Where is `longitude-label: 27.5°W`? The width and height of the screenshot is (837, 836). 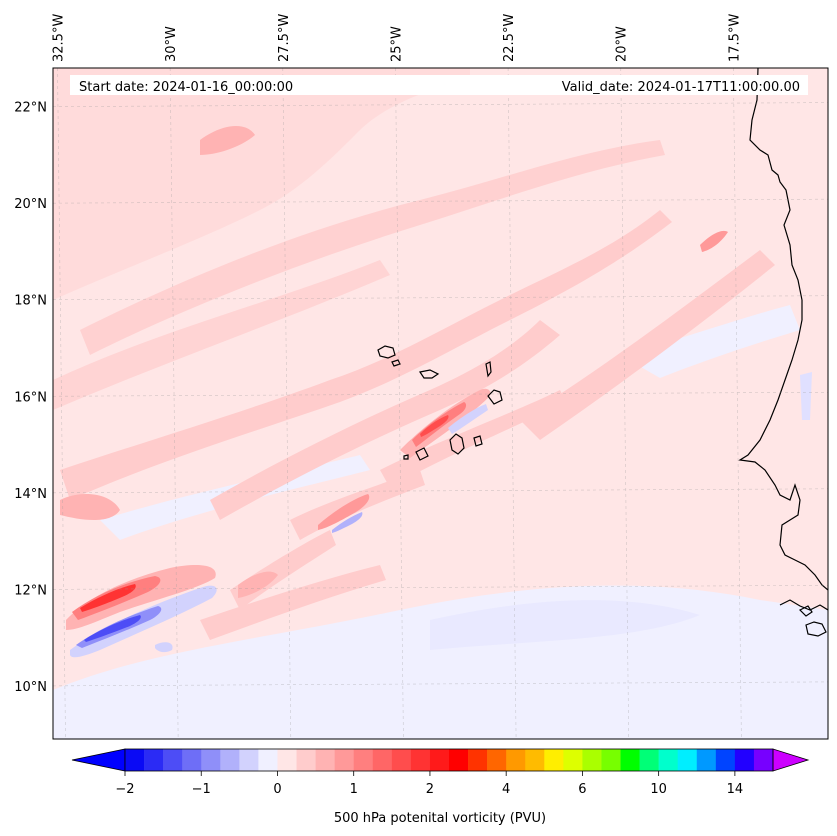
longitude-label: 27.5°W is located at coordinates (284, 38).